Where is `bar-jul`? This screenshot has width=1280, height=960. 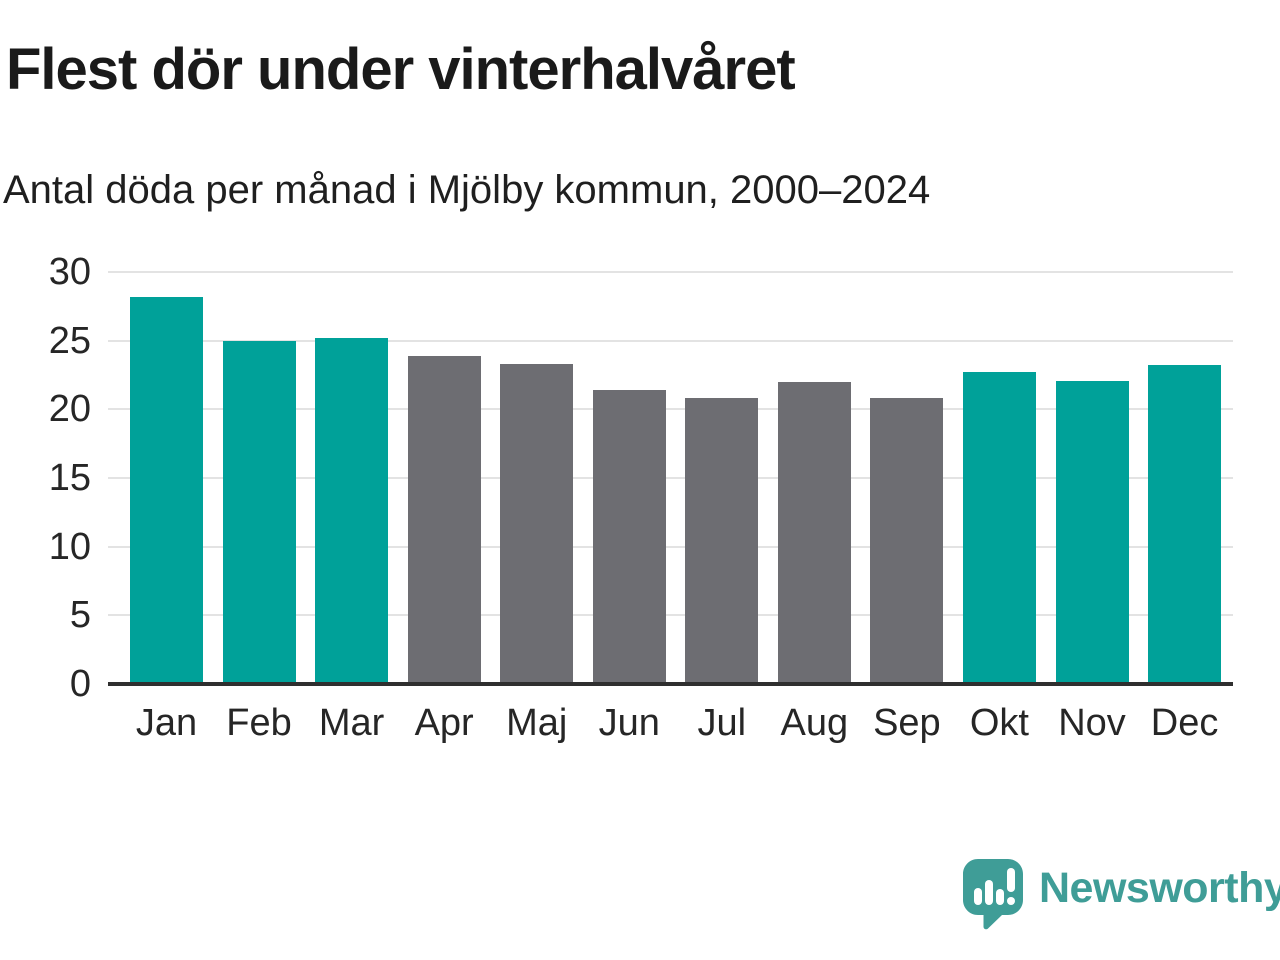
bar-jul is located at coordinates (722, 541).